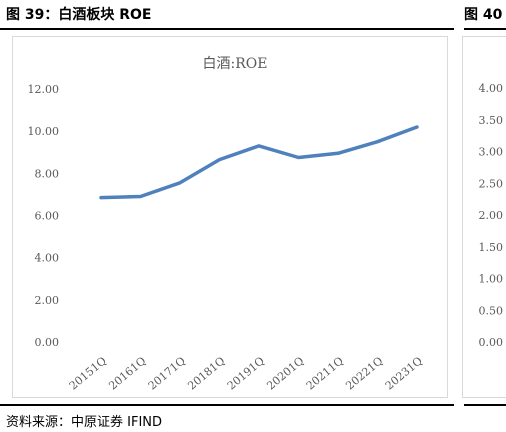 This screenshot has width=506, height=432. Describe the element at coordinates (491, 152) in the screenshot. I see `partial-y-tick-label: 3.00` at that location.